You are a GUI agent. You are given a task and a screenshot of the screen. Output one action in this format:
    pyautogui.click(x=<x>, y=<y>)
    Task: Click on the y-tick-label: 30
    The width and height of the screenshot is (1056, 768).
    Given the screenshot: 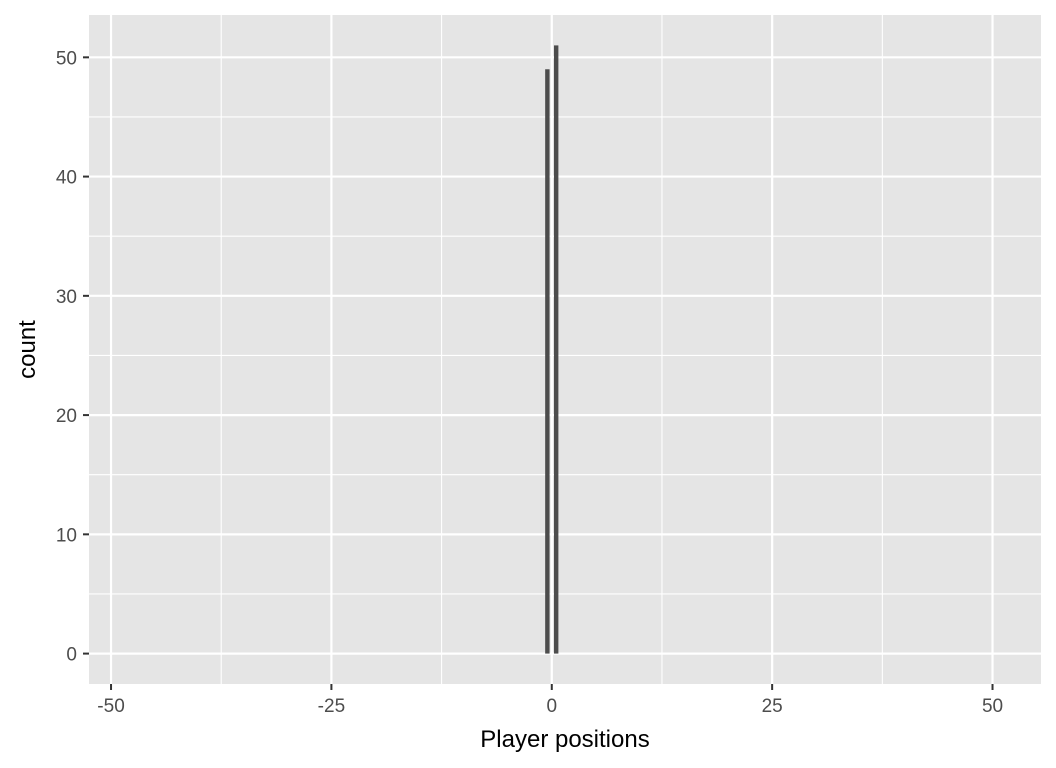 What is the action you would take?
    pyautogui.click(x=66, y=297)
    